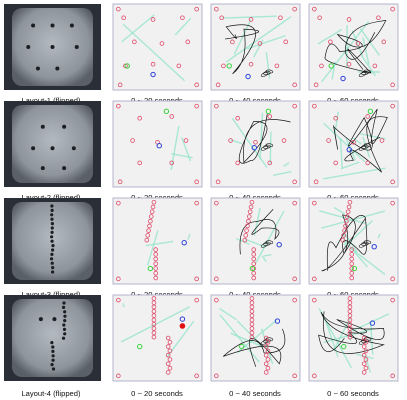  I want to click on panel-1-20s, so click(157, 47).